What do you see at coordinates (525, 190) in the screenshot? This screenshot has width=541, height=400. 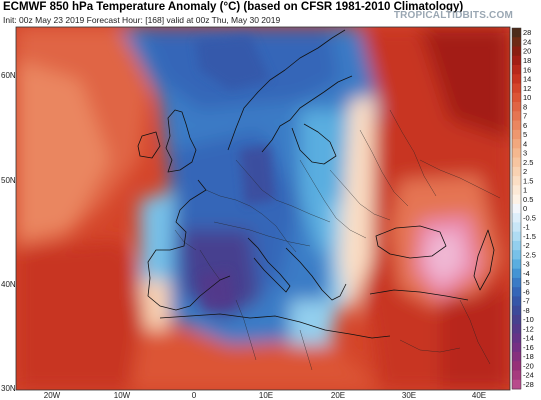 I see `colorbar-tick-label: 1` at bounding box center [525, 190].